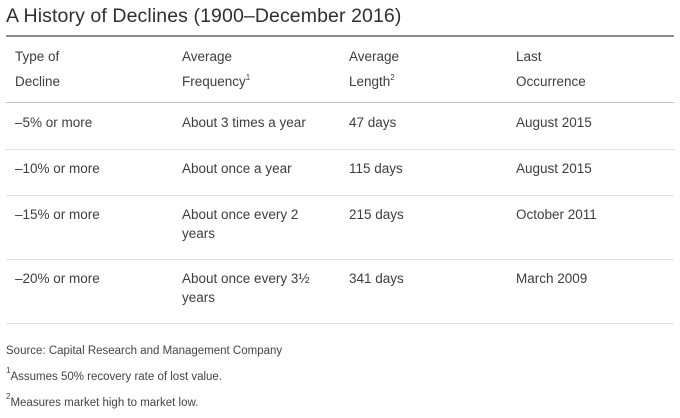 The image size is (680, 418). What do you see at coordinates (8, 371) in the screenshot?
I see `footnote-mark: 1` at bounding box center [8, 371].